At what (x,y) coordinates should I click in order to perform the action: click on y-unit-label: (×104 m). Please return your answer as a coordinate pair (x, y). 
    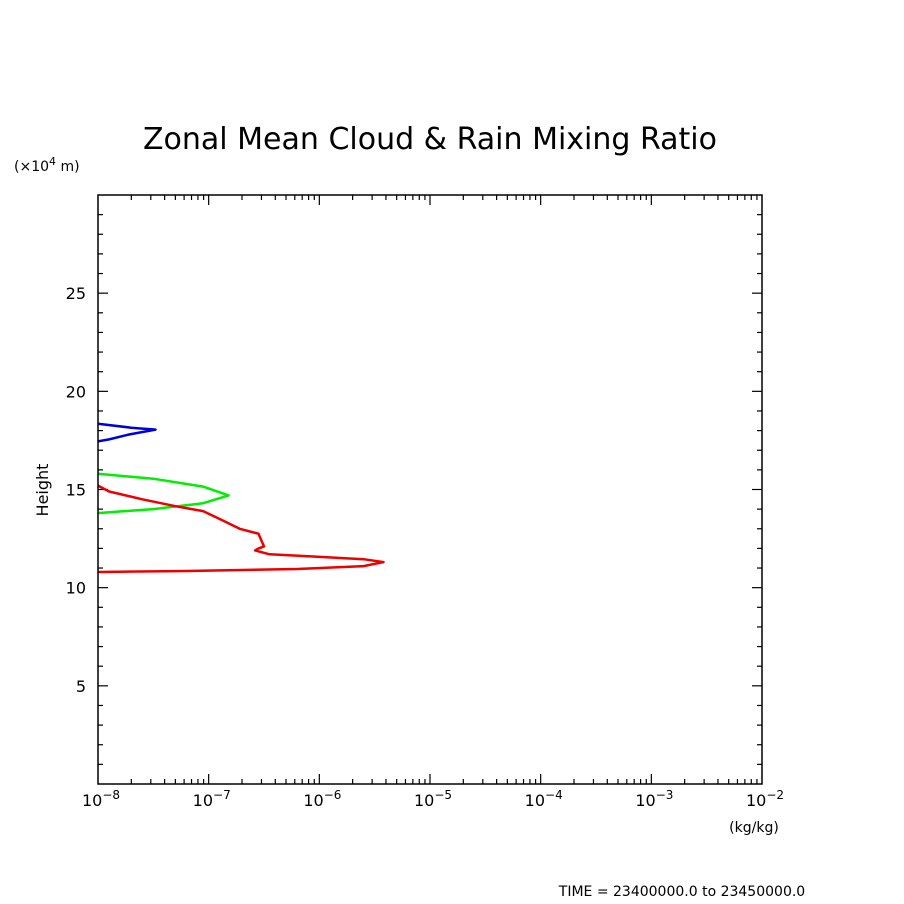
    Looking at the image, I should click on (47, 165).